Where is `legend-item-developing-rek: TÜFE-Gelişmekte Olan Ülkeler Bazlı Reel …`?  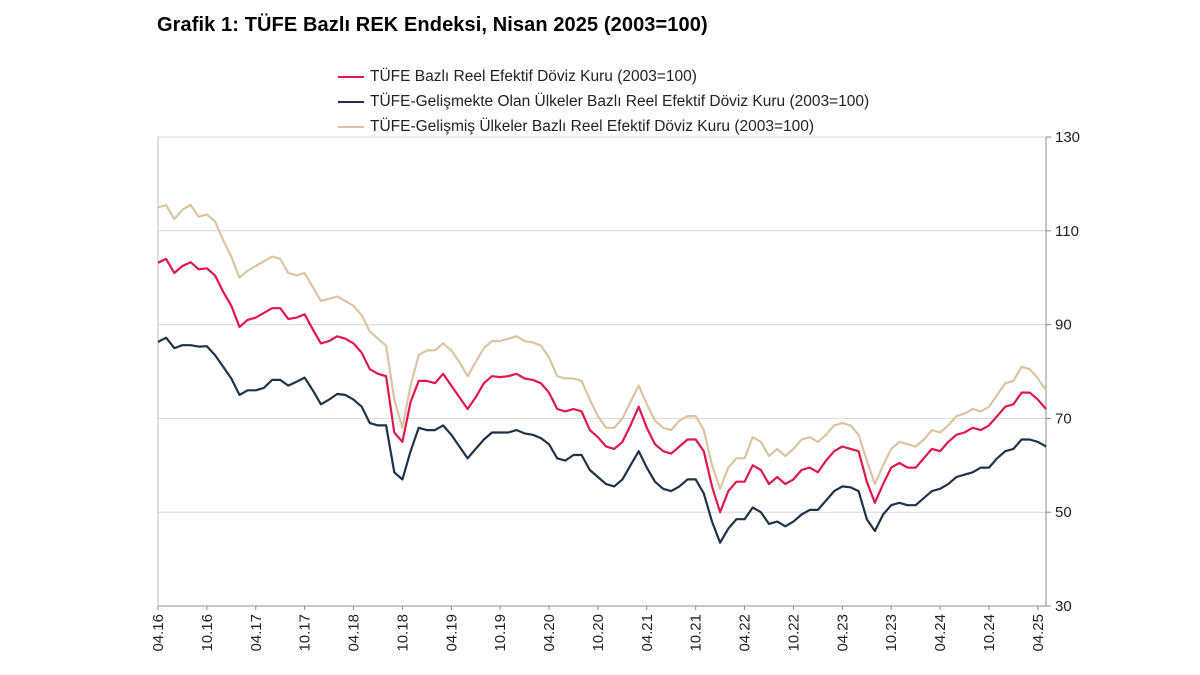
legend-item-developing-rek: TÜFE-Gelişmekte Olan Ülkeler Bazlı Reel … is located at coordinates (603, 101).